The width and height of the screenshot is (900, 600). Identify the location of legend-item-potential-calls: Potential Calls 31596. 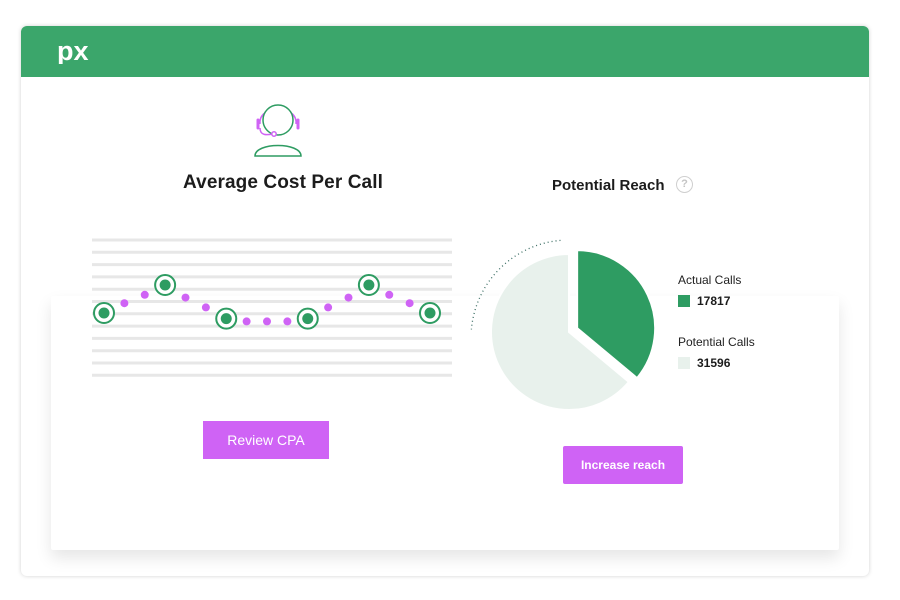
(716, 355).